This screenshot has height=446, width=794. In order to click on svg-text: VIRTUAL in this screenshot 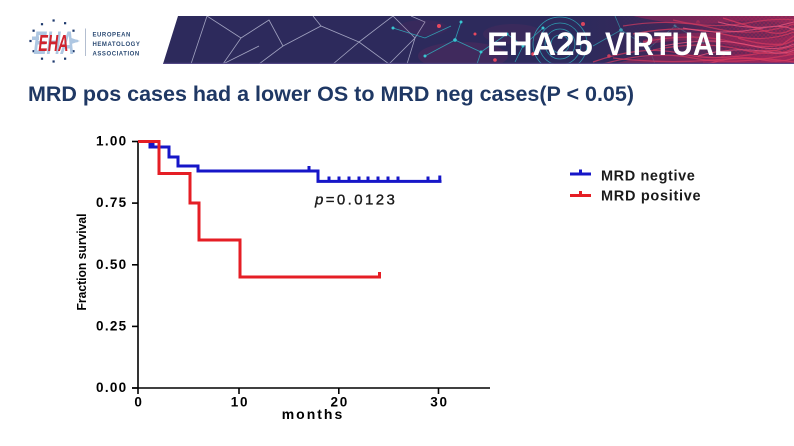, I will do `click(668, 43)`.